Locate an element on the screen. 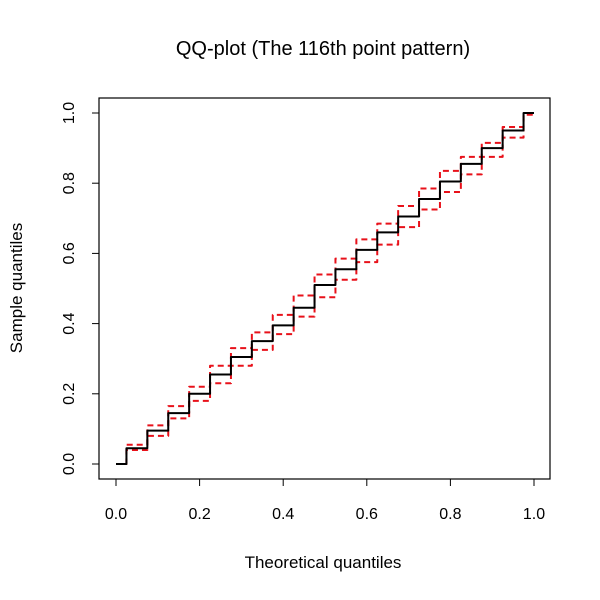 This screenshot has height=600, width=600. x-axis-label: Theoretical quantiles is located at coordinates (323, 562).